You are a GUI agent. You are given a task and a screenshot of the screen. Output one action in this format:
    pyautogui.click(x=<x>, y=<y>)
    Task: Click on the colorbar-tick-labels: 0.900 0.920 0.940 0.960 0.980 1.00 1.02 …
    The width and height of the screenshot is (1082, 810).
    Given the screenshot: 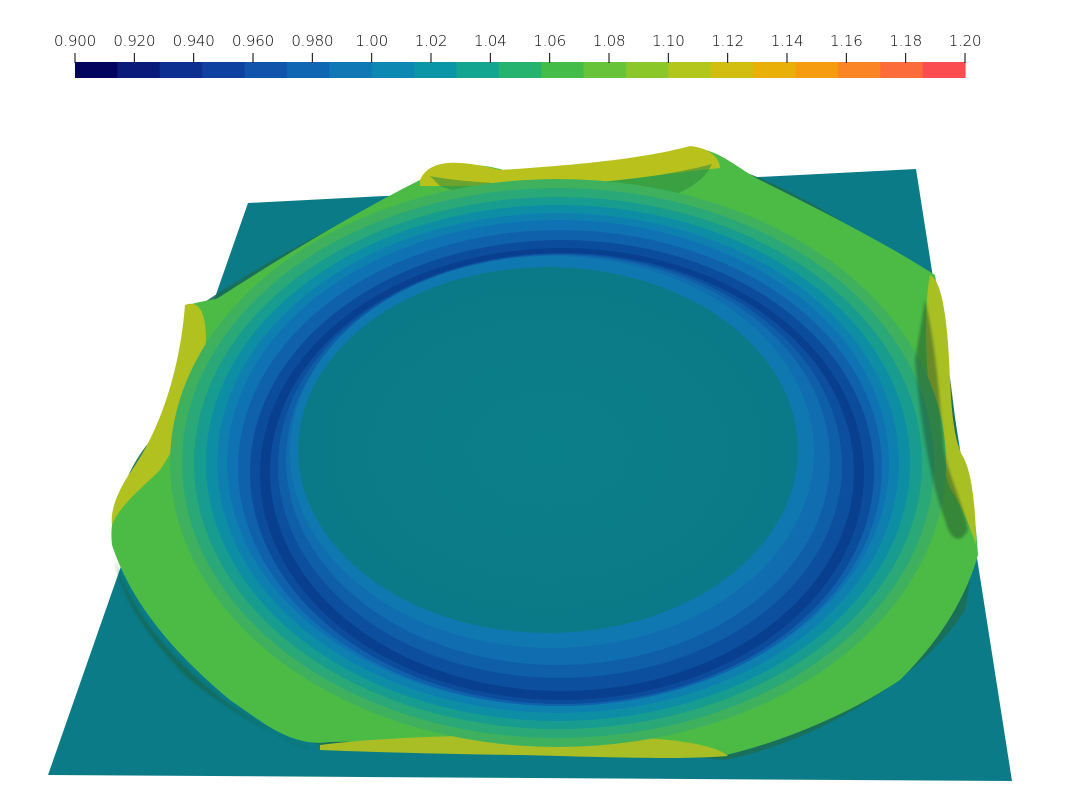 What is the action you would take?
    pyautogui.click(x=541, y=41)
    